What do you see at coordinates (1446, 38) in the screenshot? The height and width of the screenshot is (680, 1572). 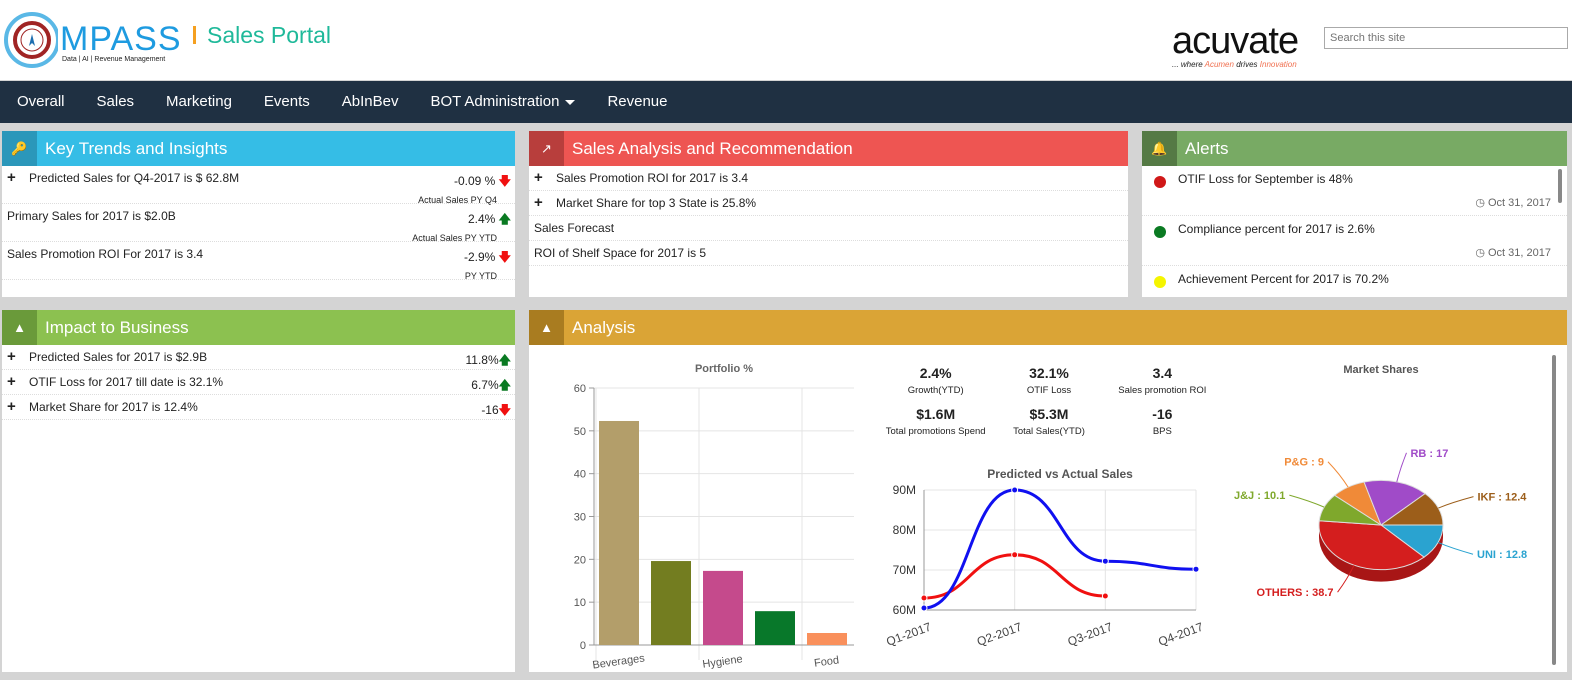 I see `search-input` at bounding box center [1446, 38].